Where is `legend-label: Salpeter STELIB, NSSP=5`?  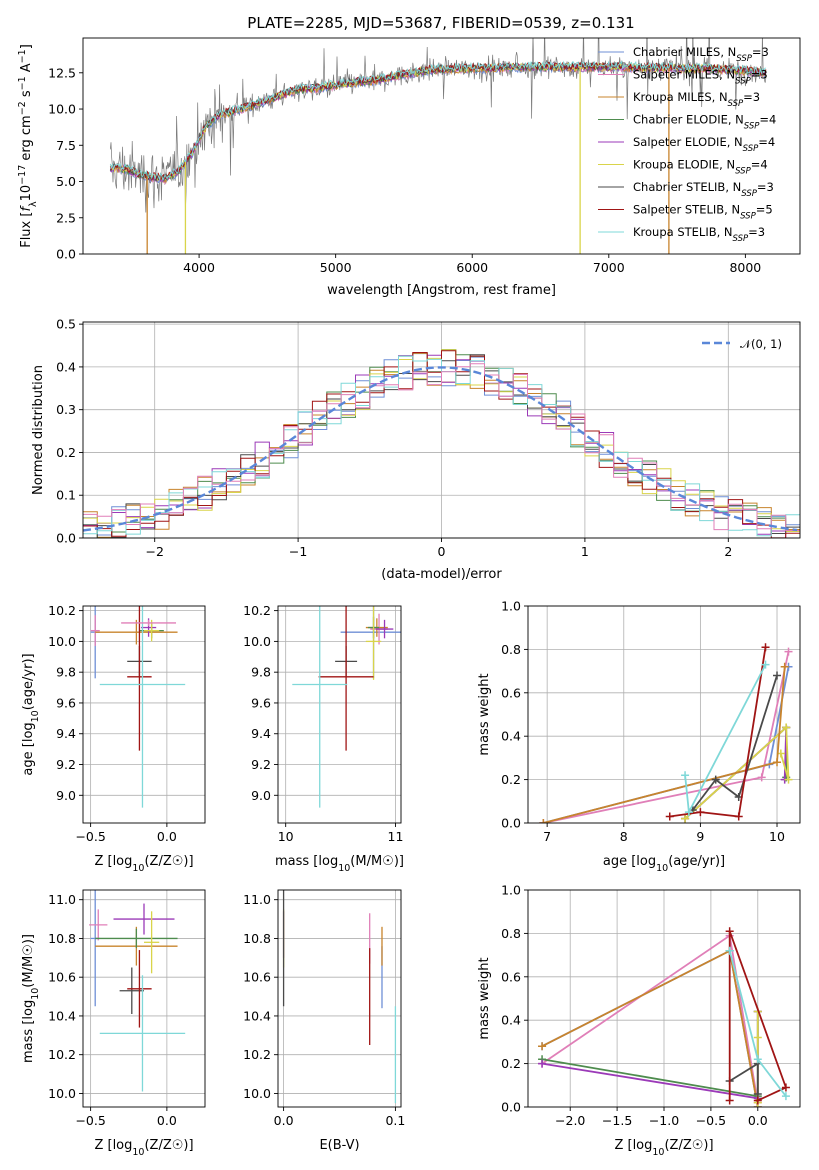
legend-label: Salpeter STELIB, NSSP=5 is located at coordinates (703, 212).